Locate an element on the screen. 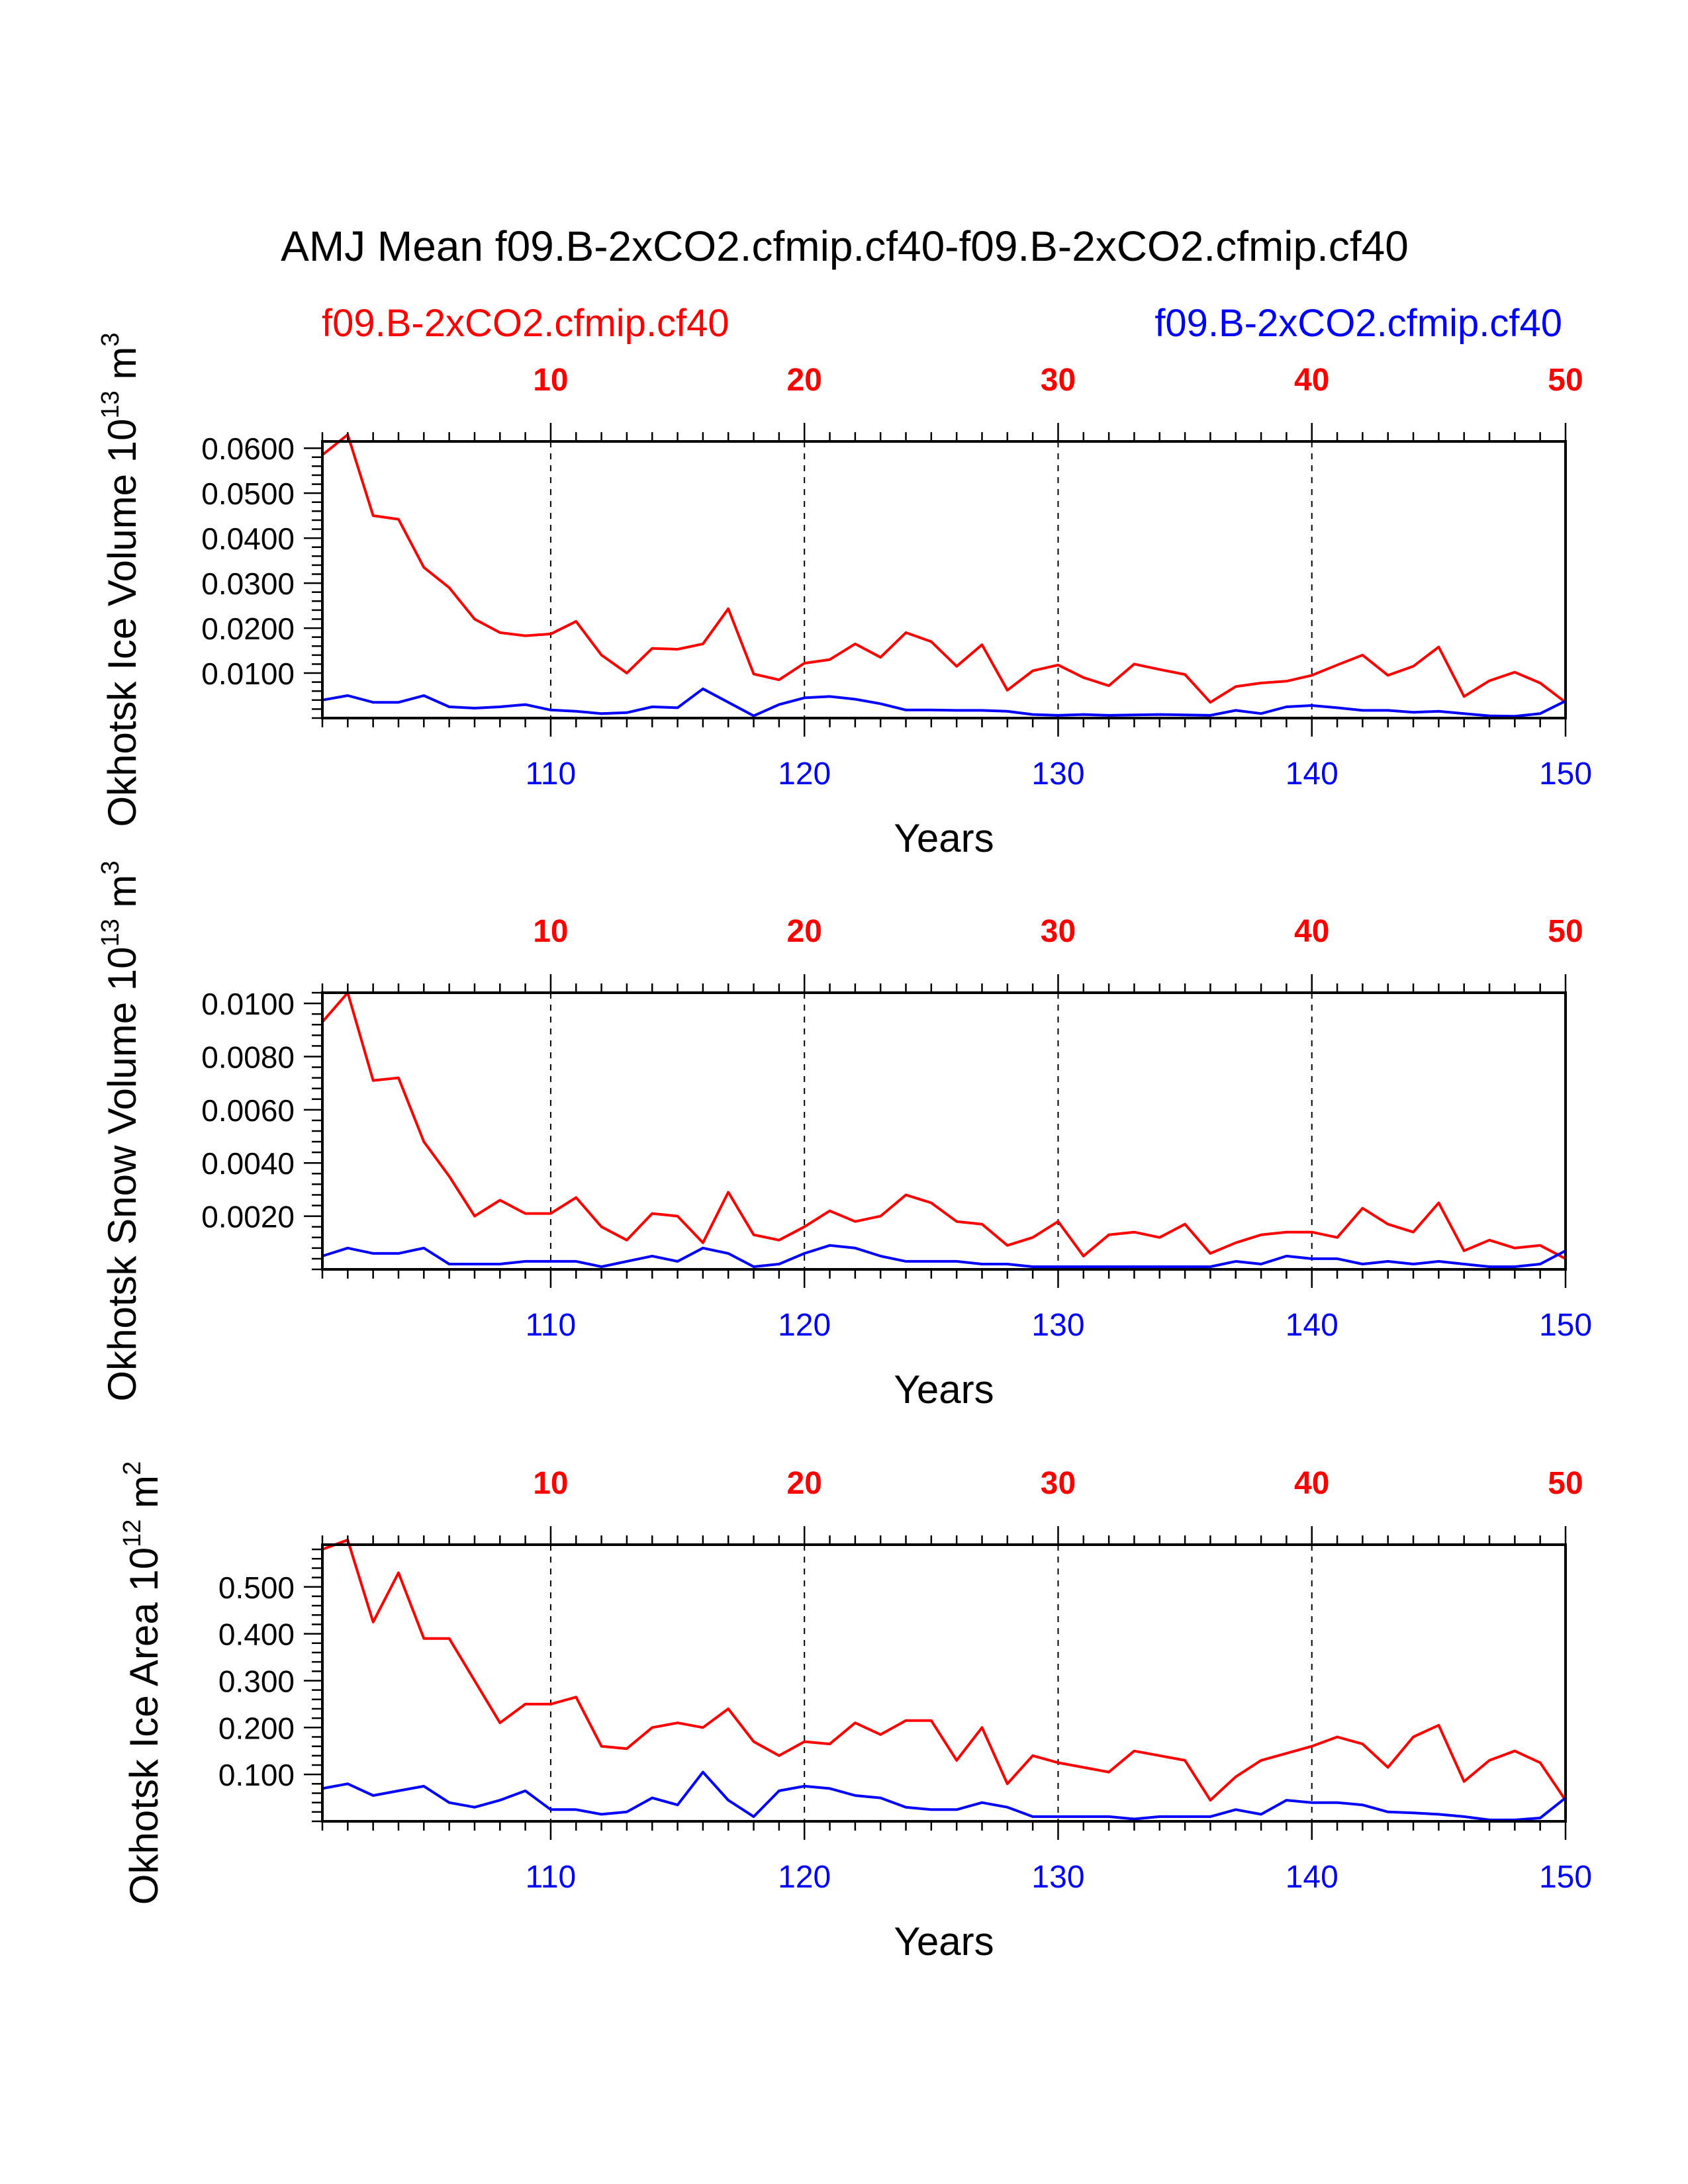 This screenshot has width=1688, height=2184. y-tick-label: 0.0060 is located at coordinates (248, 1110).